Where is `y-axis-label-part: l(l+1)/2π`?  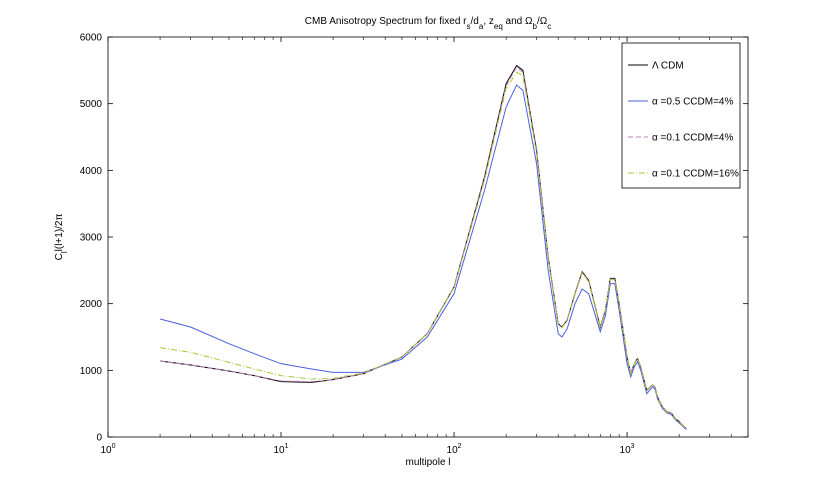
y-axis-label-part: l(l+1)/2π is located at coordinates (59, 233).